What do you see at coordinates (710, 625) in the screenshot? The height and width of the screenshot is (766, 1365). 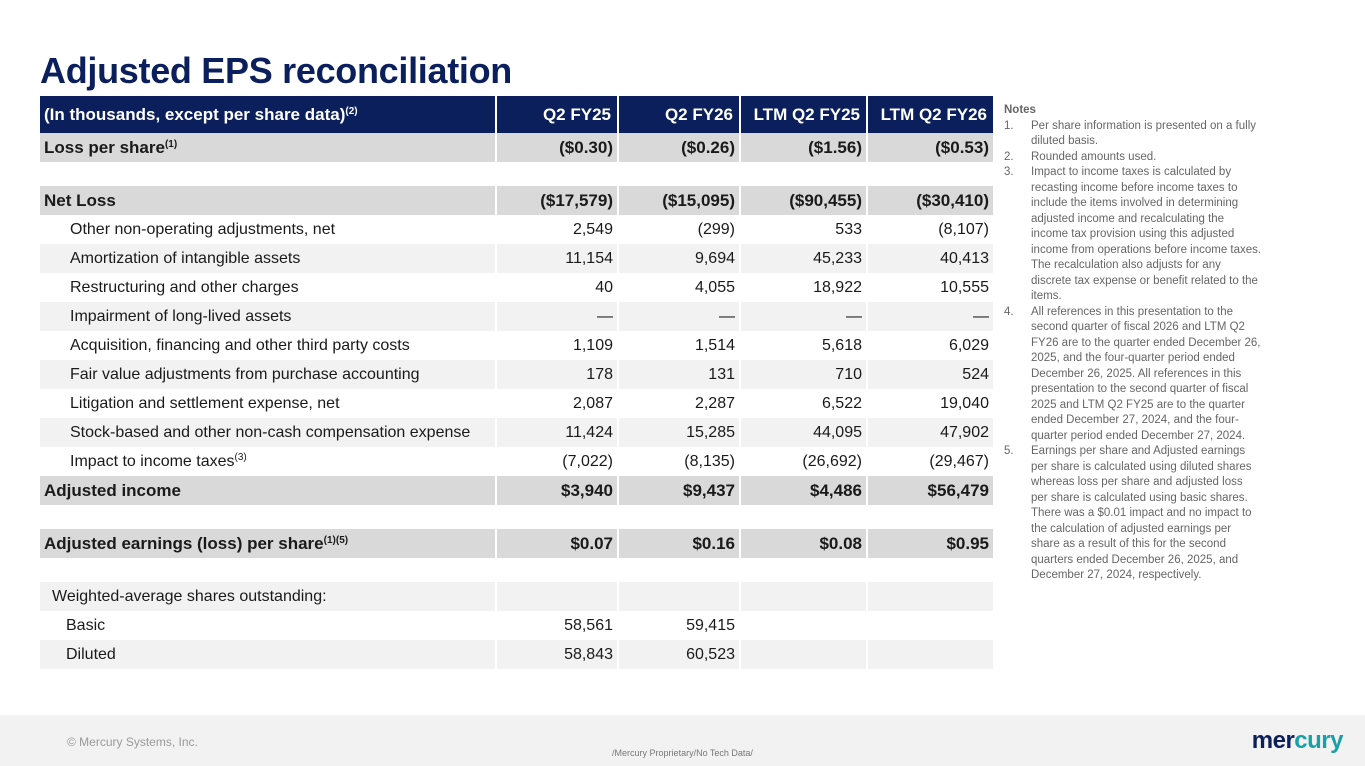 I see `row-value: 59,415` at bounding box center [710, 625].